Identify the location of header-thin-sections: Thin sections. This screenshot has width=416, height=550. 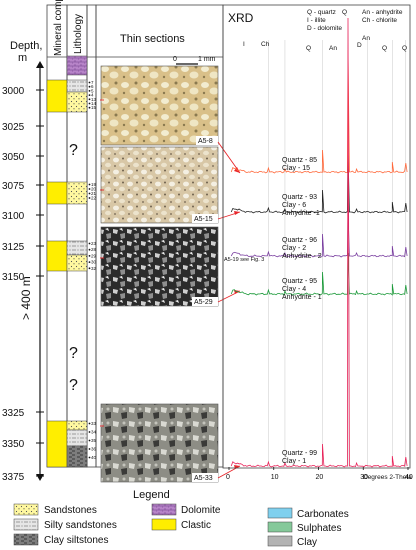
(152, 39).